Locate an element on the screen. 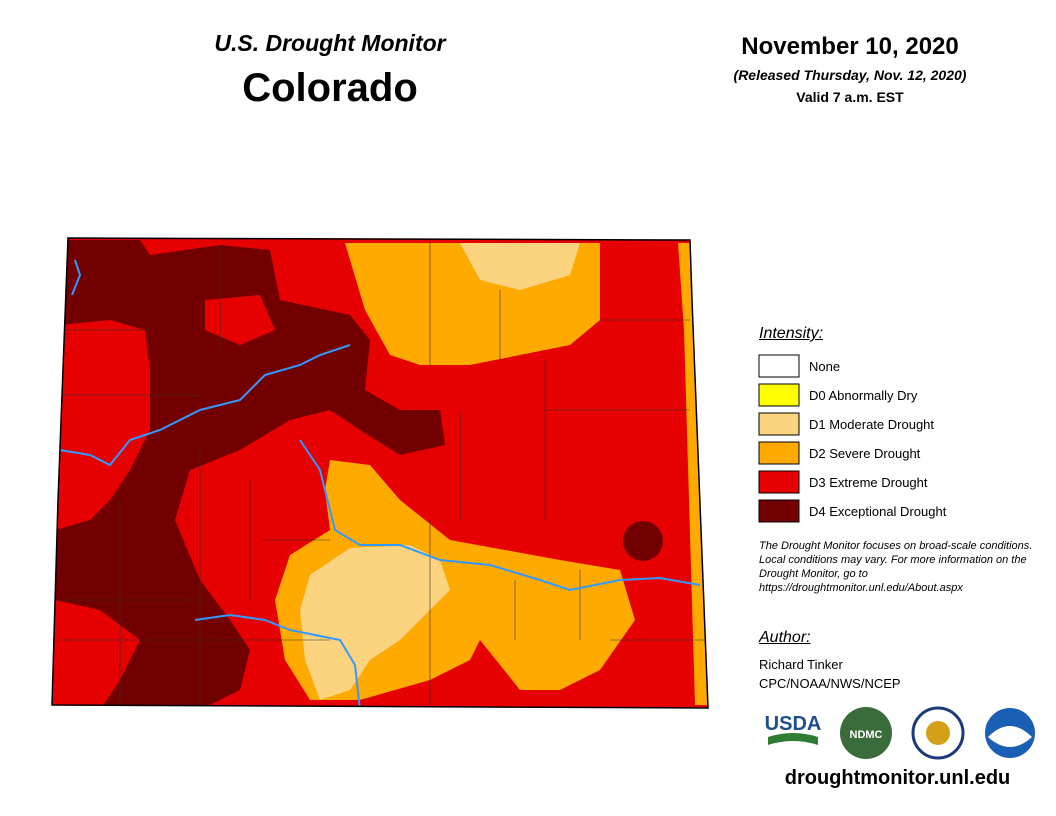 The width and height of the screenshot is (1056, 816). doc-seal is located at coordinates (938, 733).